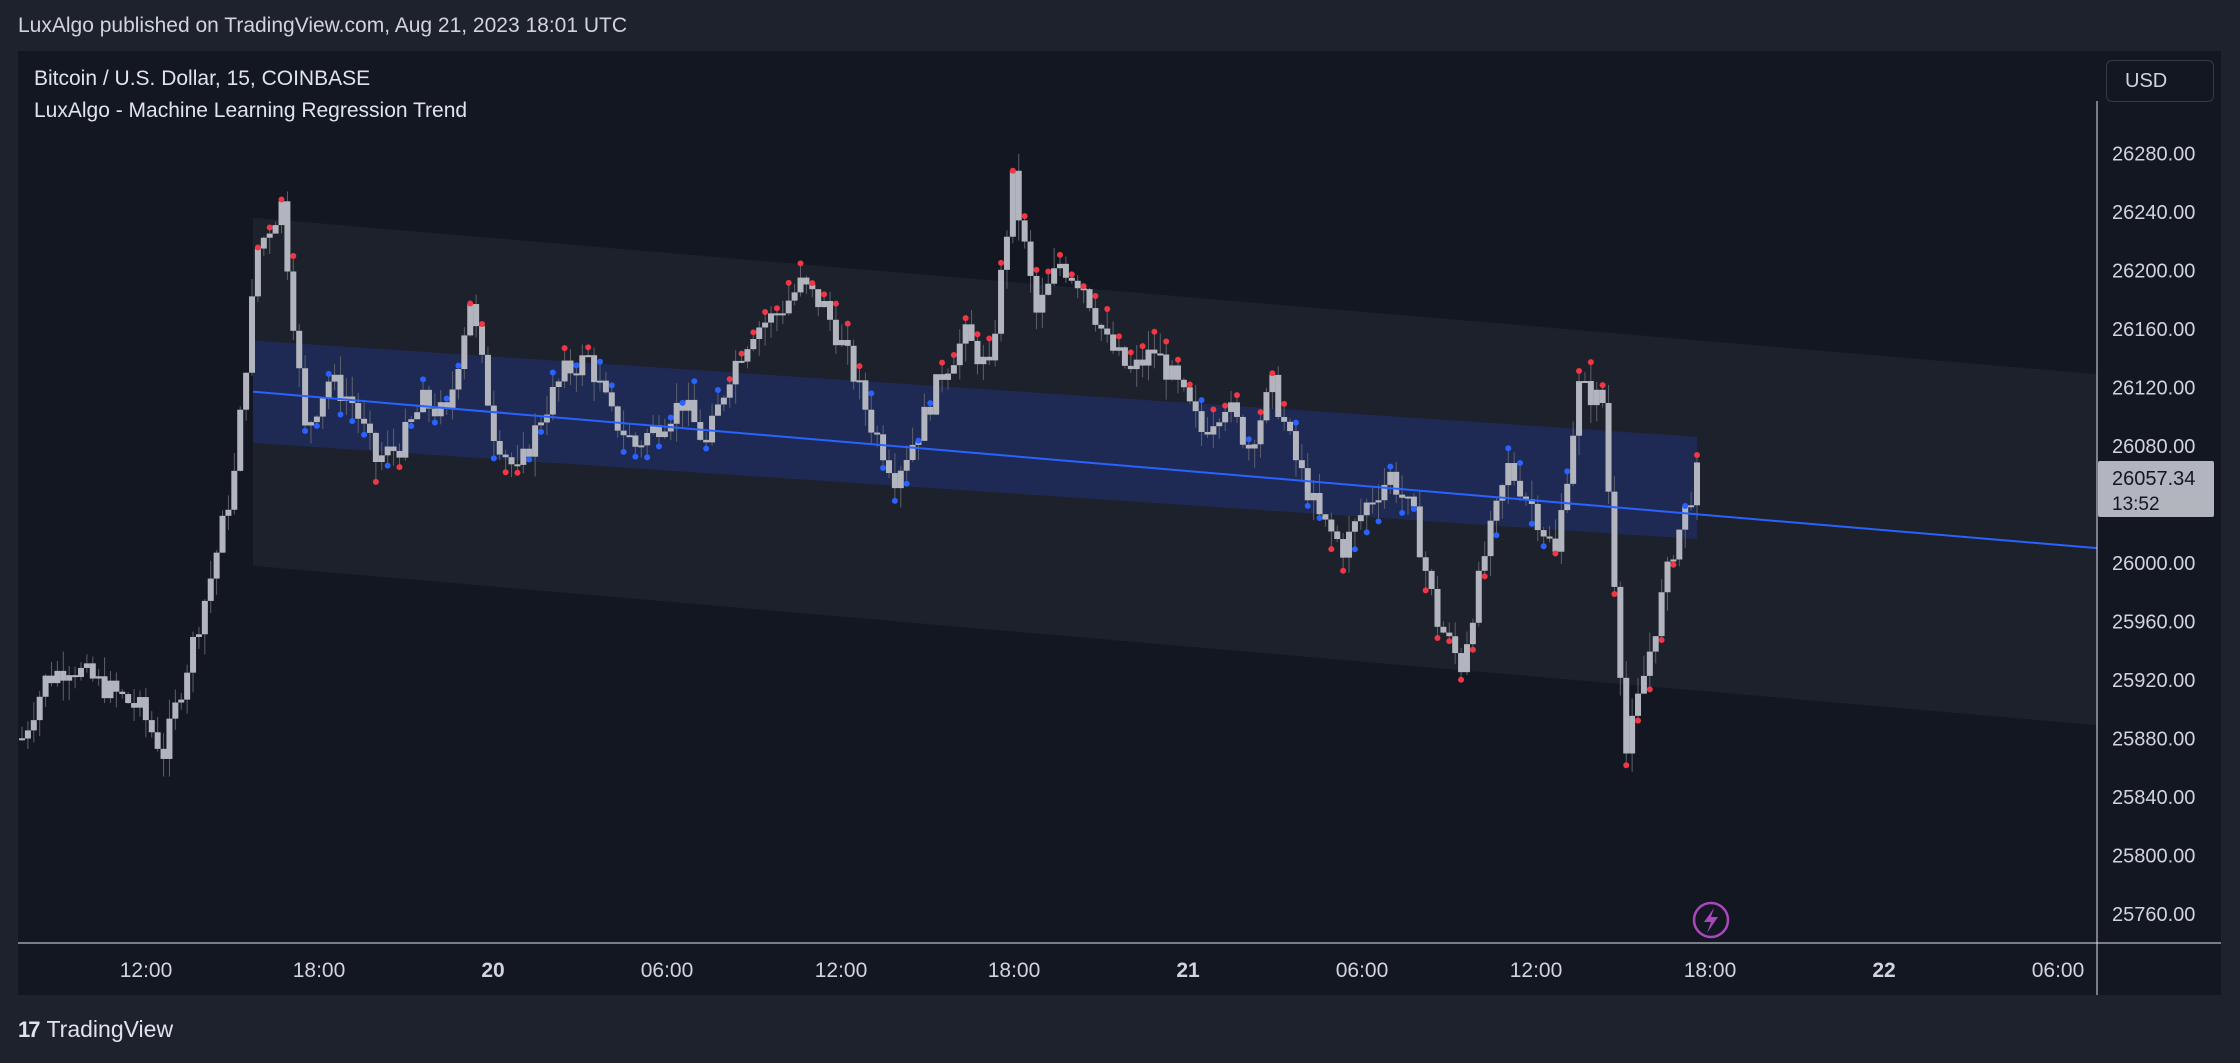 Image resolution: width=2240 pixels, height=1063 pixels. I want to click on price-tick-label: 25960.00, so click(2153, 622).